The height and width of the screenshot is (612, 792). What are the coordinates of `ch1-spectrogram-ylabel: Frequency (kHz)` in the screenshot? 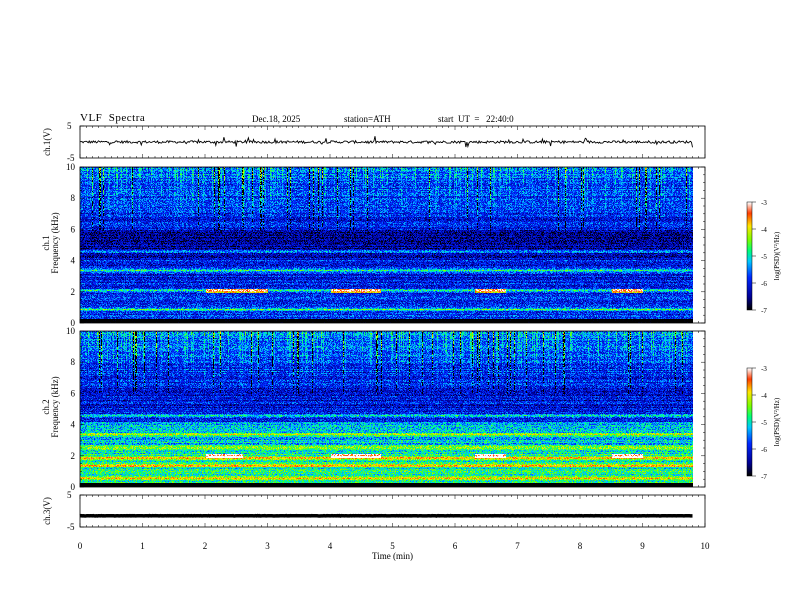 It's located at (55, 242).